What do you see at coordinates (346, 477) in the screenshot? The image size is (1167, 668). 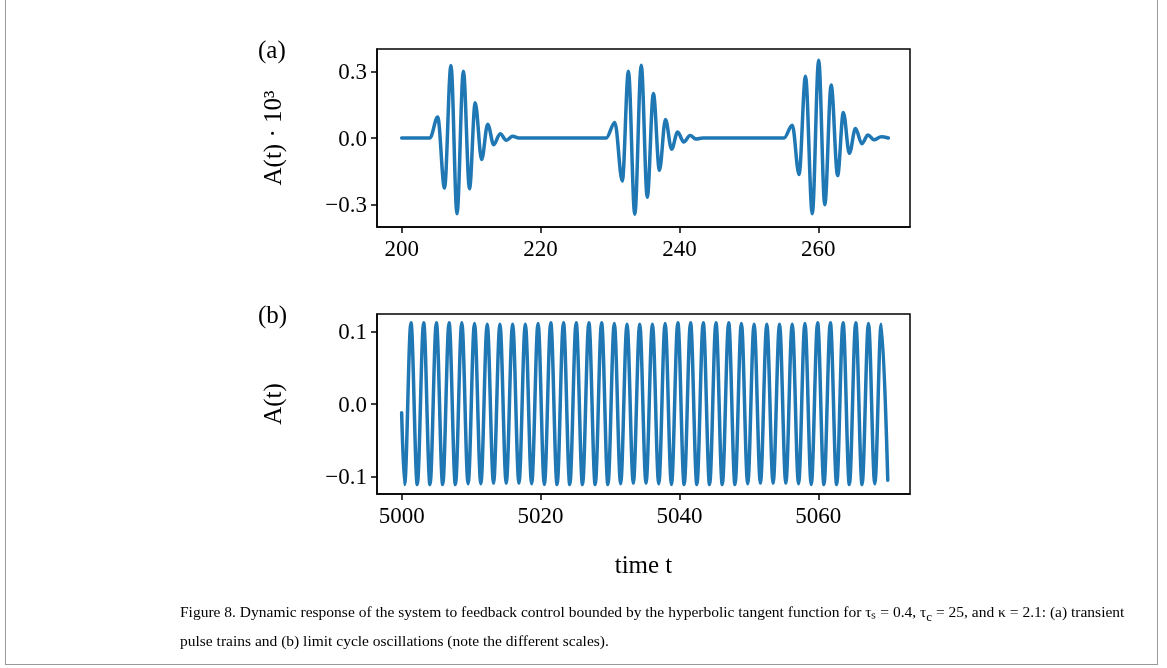 I see `y-tick-label: −0.1` at bounding box center [346, 477].